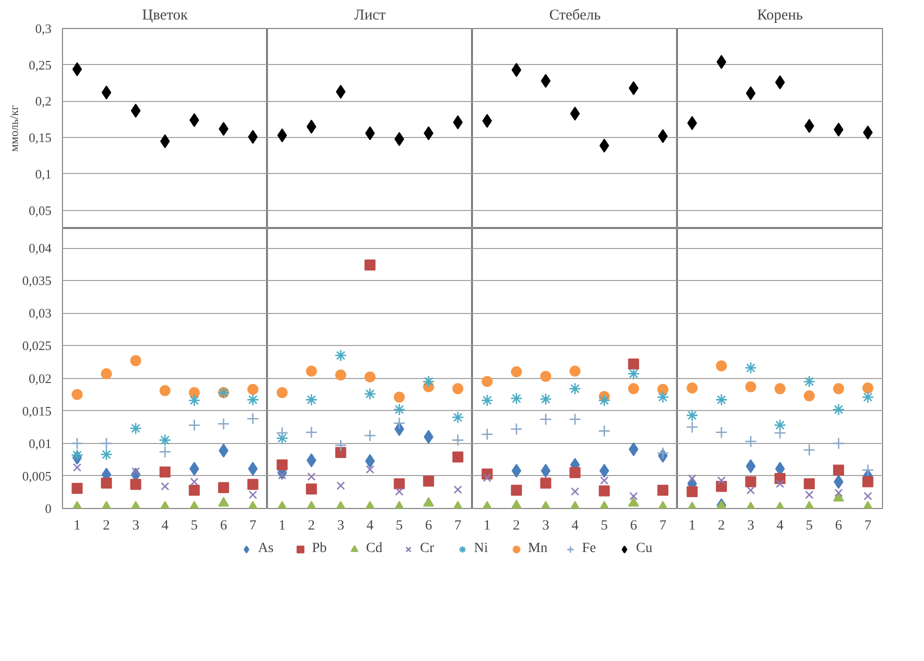  I want to click on y-axis-title: ммоль/кг, so click(13, 128).